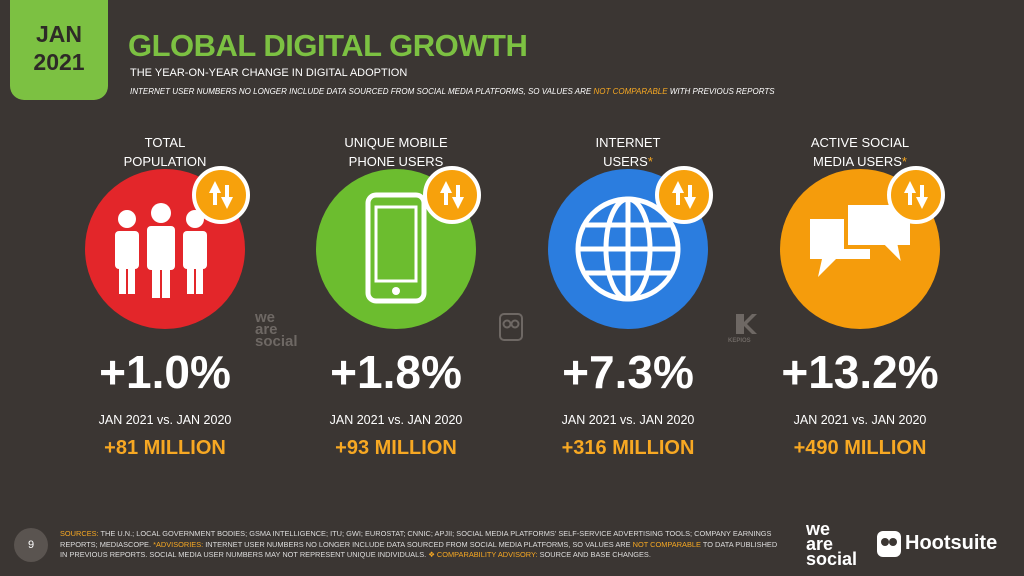 This screenshot has height=576, width=1024. I want to click on change-absolute: +93 MILLION, so click(396, 448).